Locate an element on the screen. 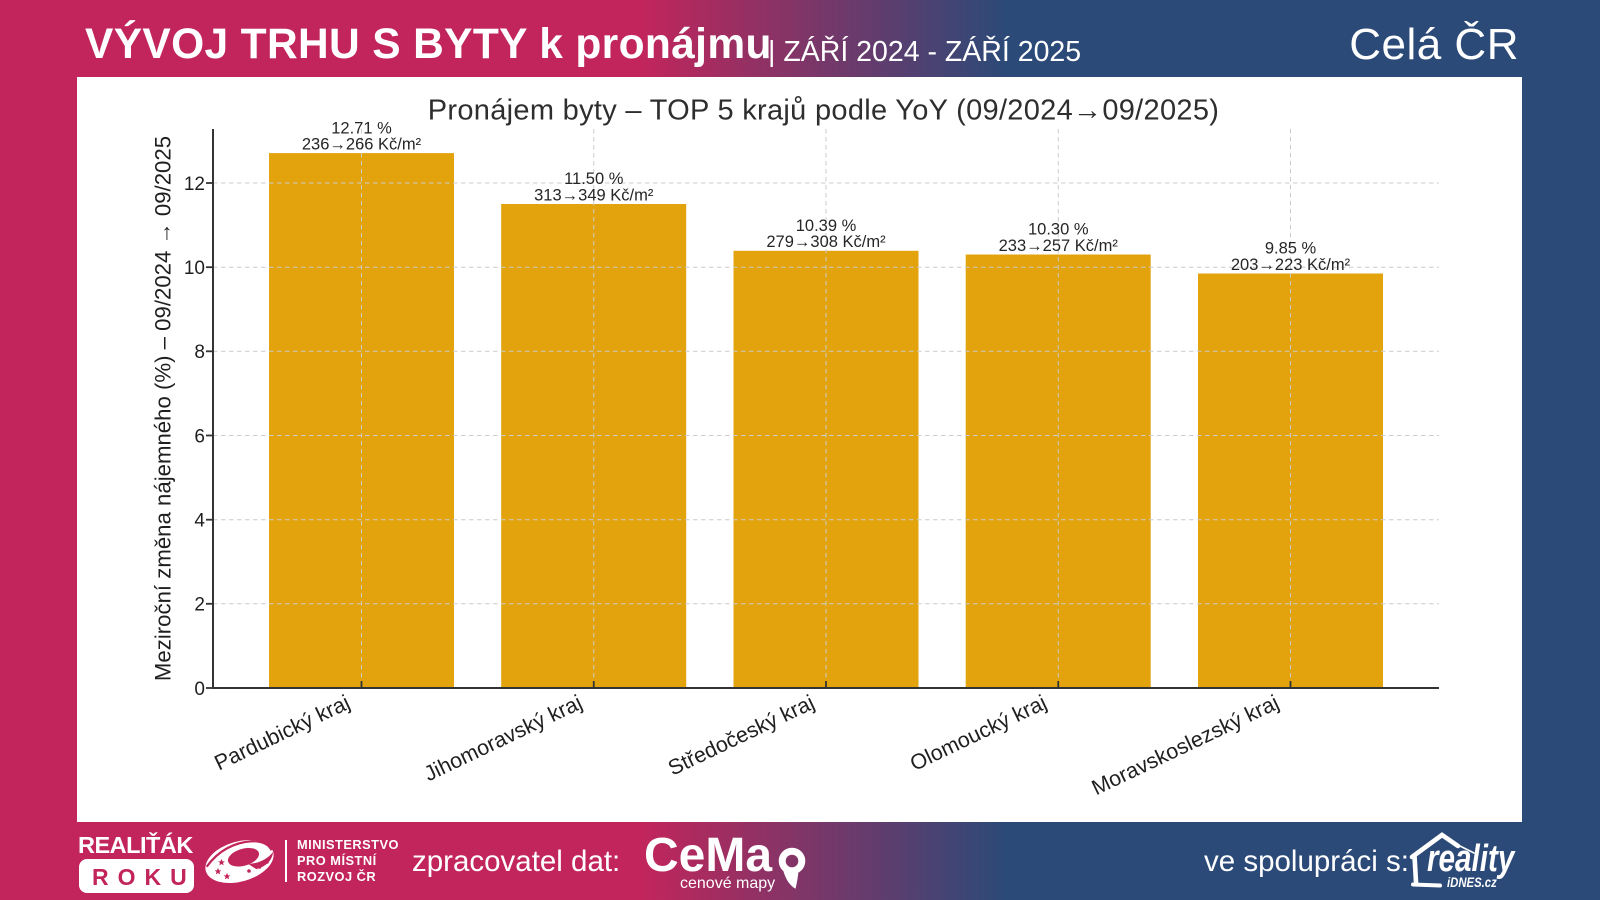 This screenshot has height=900, width=1600. svg-text: Pardubický kraj is located at coordinates (282, 732).